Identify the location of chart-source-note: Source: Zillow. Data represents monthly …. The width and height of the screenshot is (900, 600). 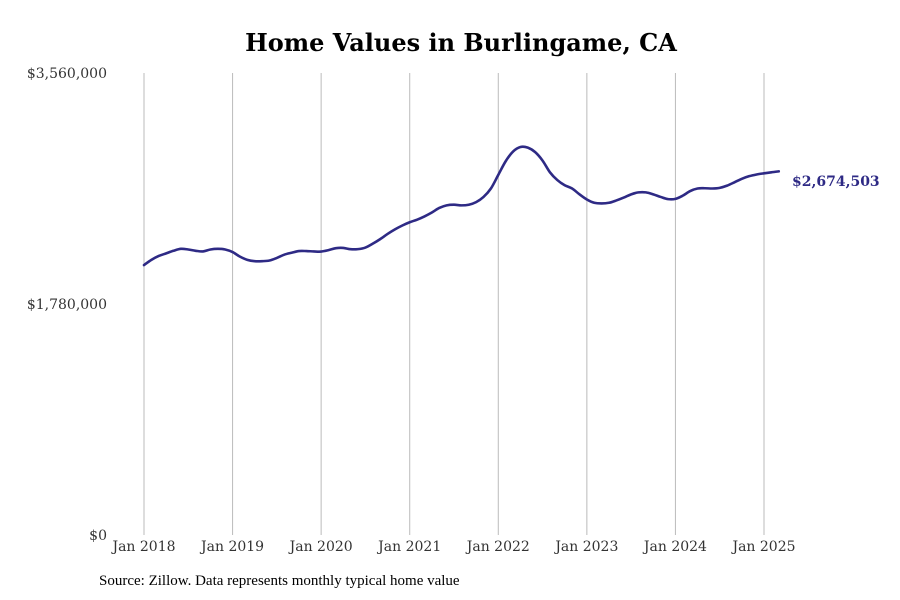
(279, 581).